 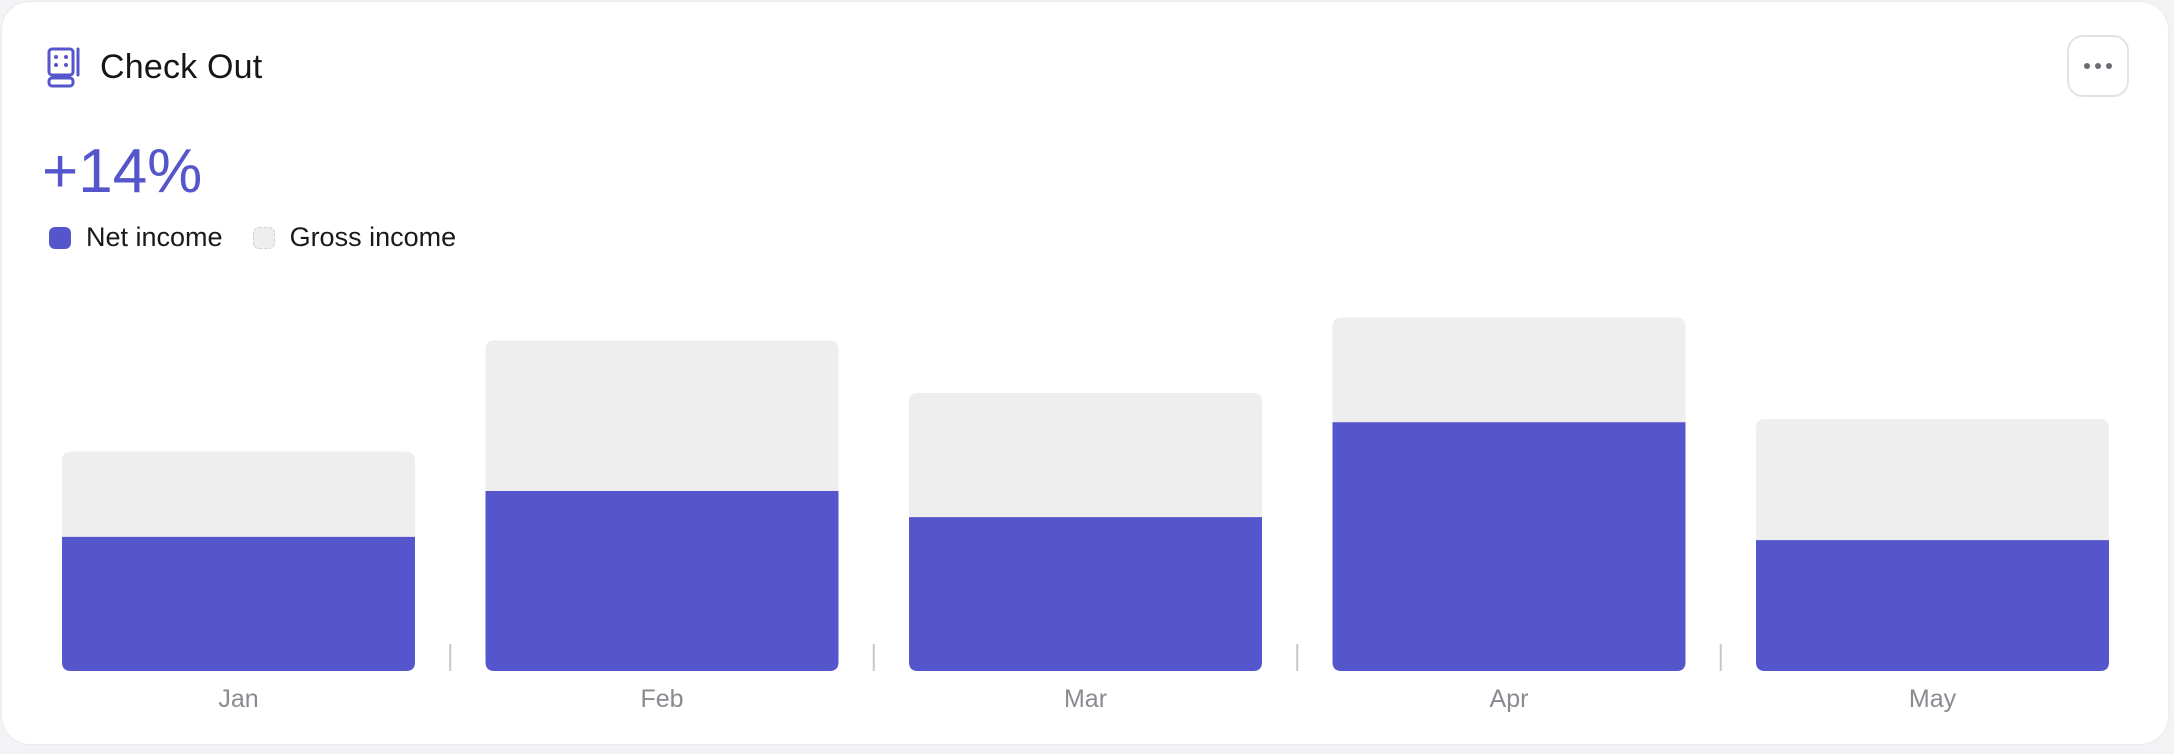 I want to click on chart-legend: Net income Gross income, so click(x=267, y=237).